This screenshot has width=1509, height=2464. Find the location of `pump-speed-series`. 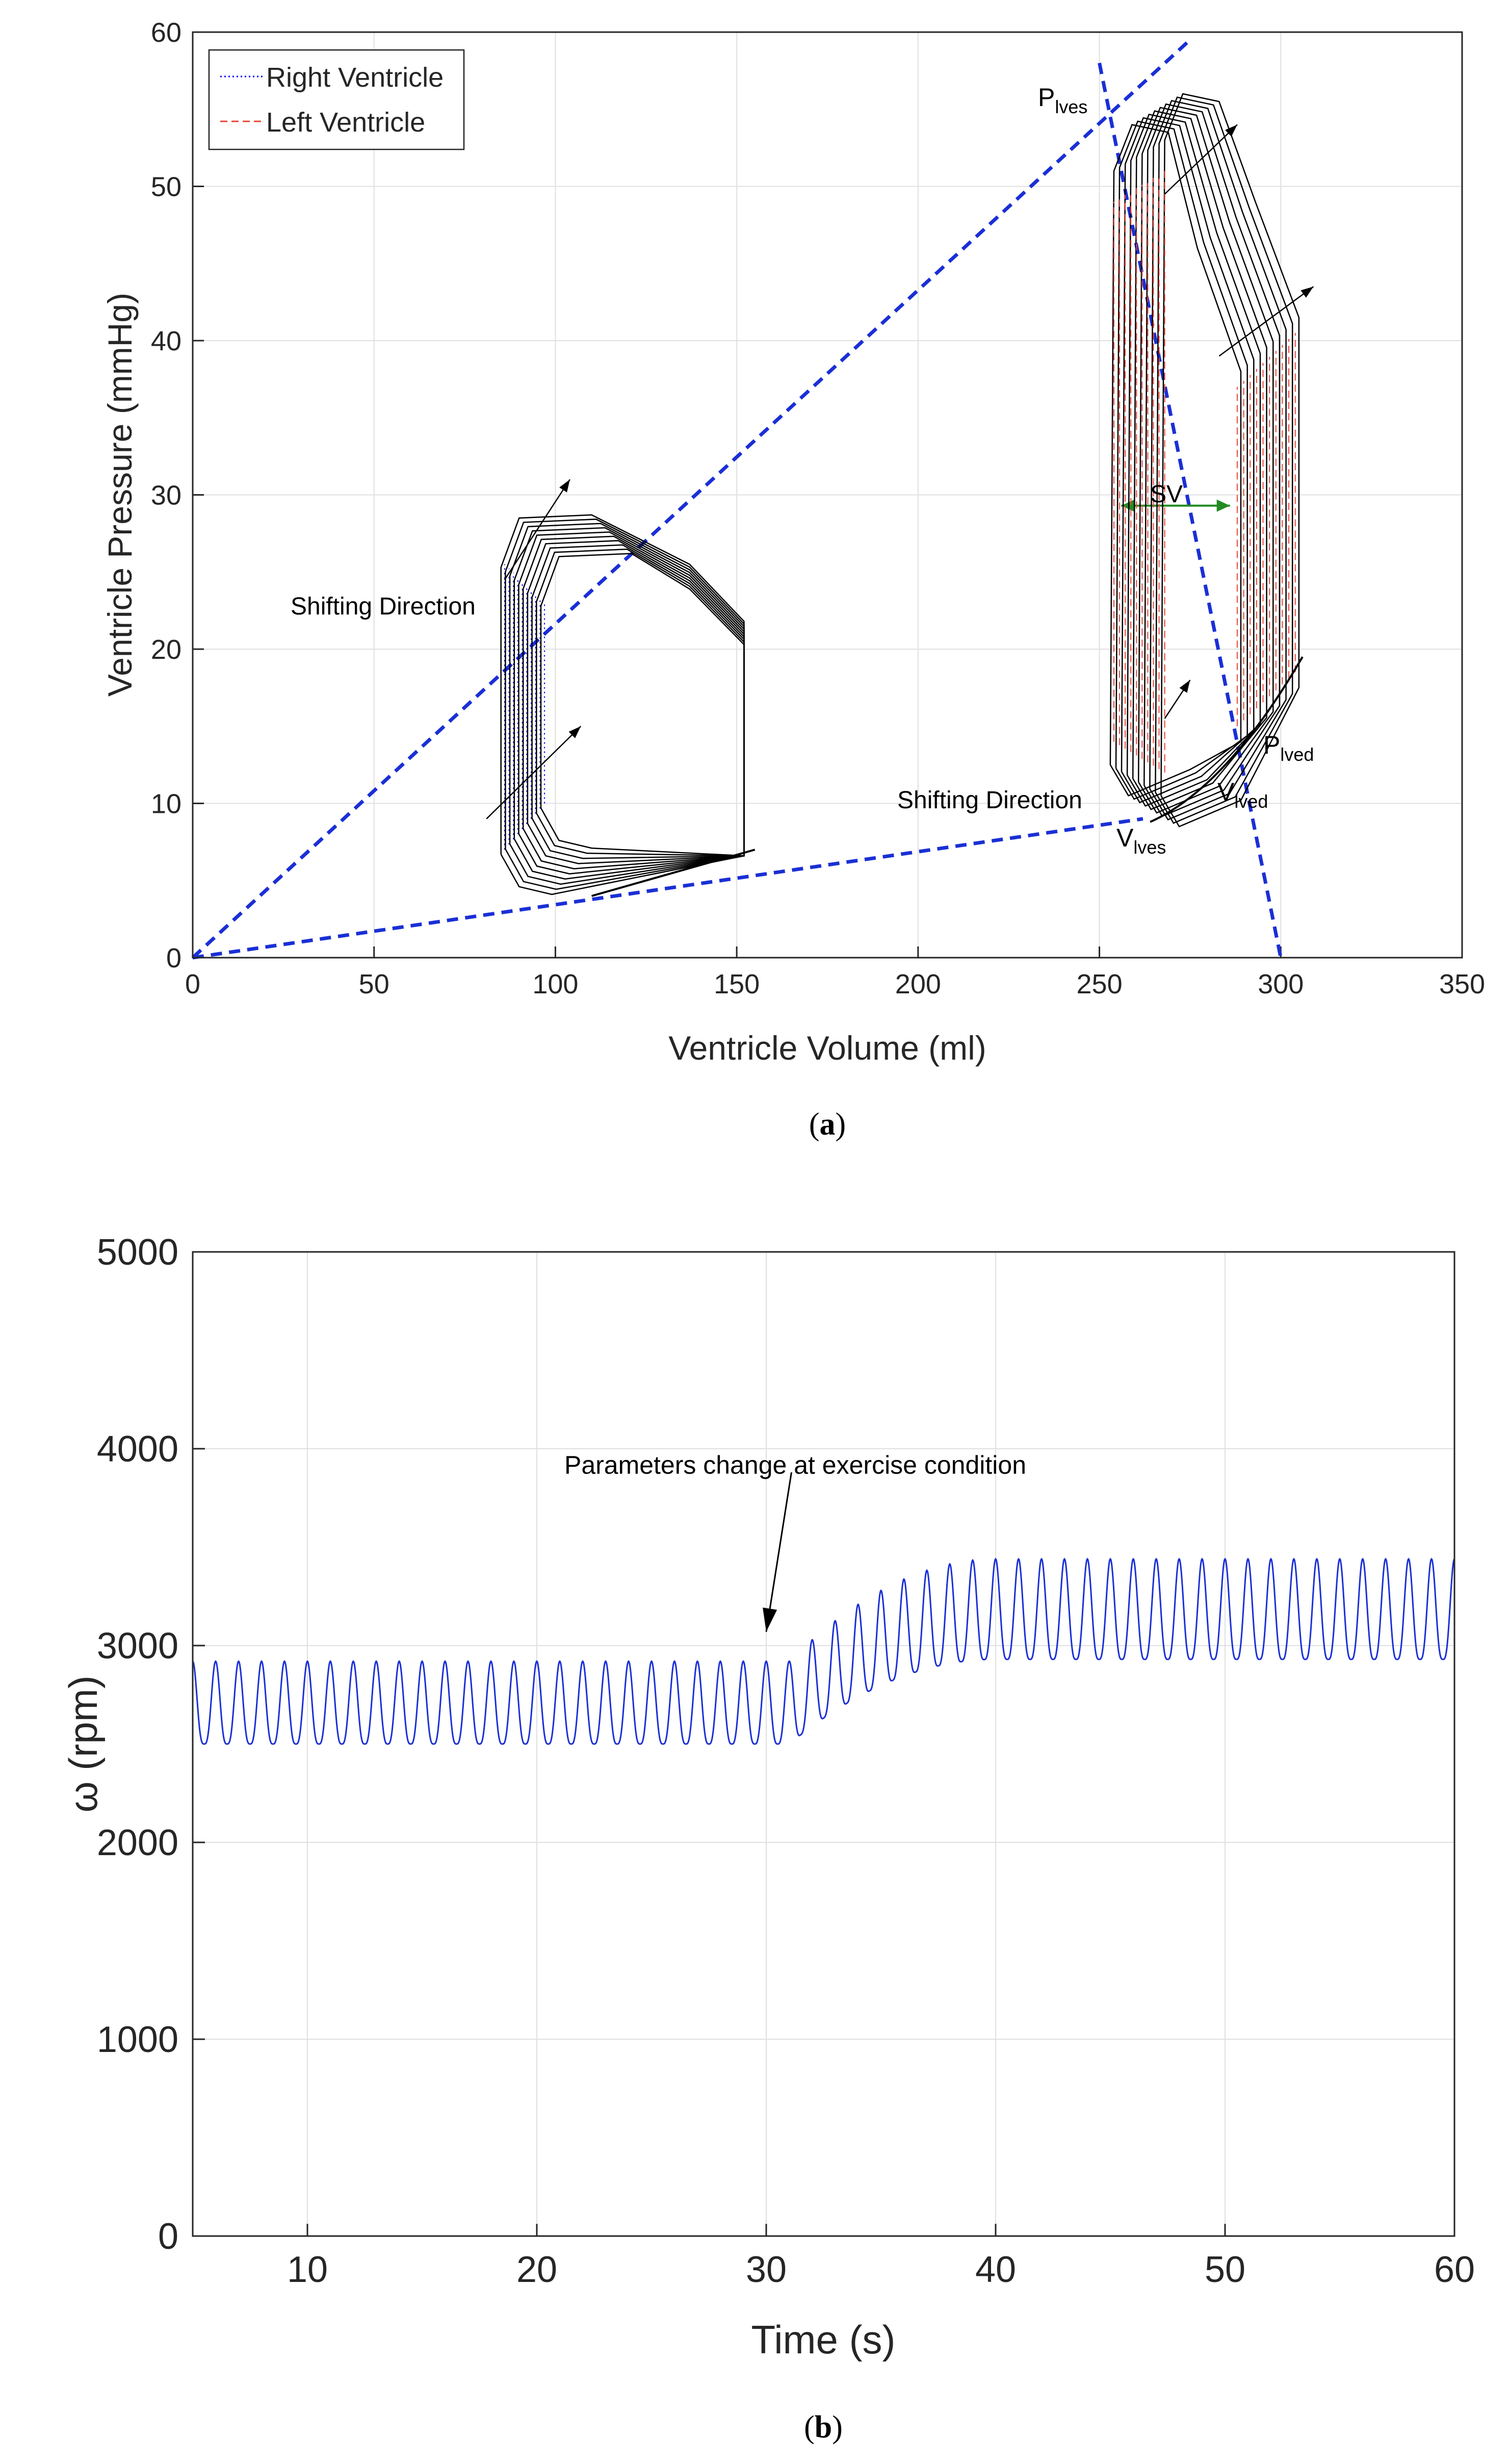

pump-speed-series is located at coordinates (823, 1651).